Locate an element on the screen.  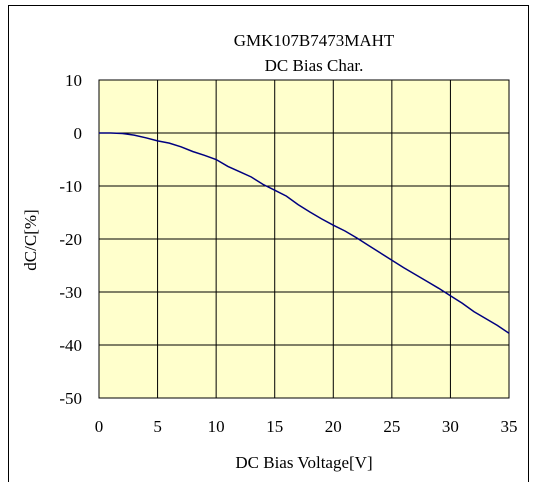
x-tick-label: 0 is located at coordinates (99, 426).